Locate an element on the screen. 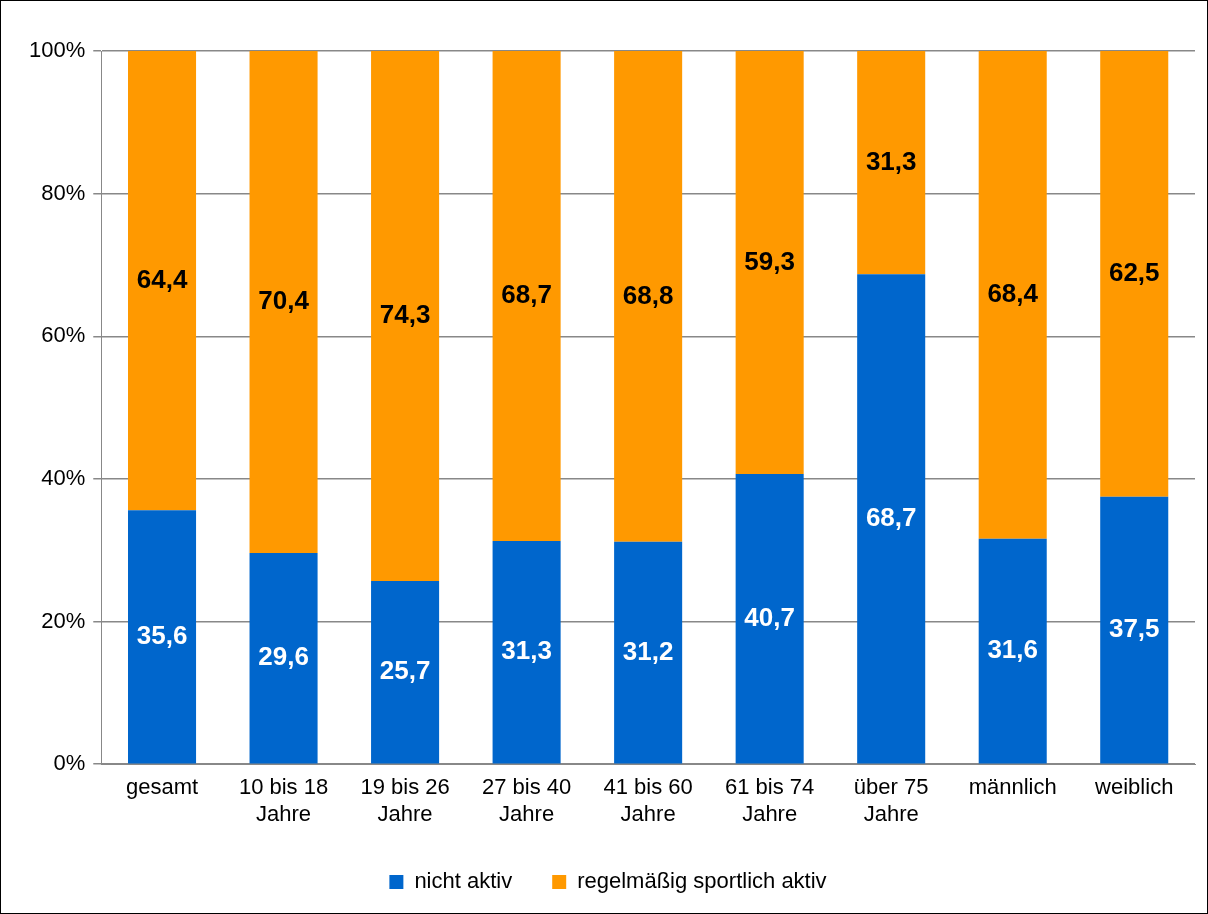 The height and width of the screenshot is (914, 1208). data-label: 68,8 is located at coordinates (648, 294).